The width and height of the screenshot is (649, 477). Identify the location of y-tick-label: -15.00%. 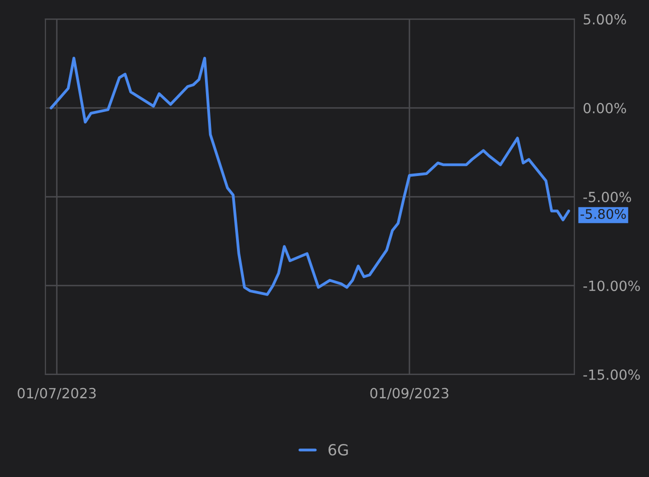
(611, 374).